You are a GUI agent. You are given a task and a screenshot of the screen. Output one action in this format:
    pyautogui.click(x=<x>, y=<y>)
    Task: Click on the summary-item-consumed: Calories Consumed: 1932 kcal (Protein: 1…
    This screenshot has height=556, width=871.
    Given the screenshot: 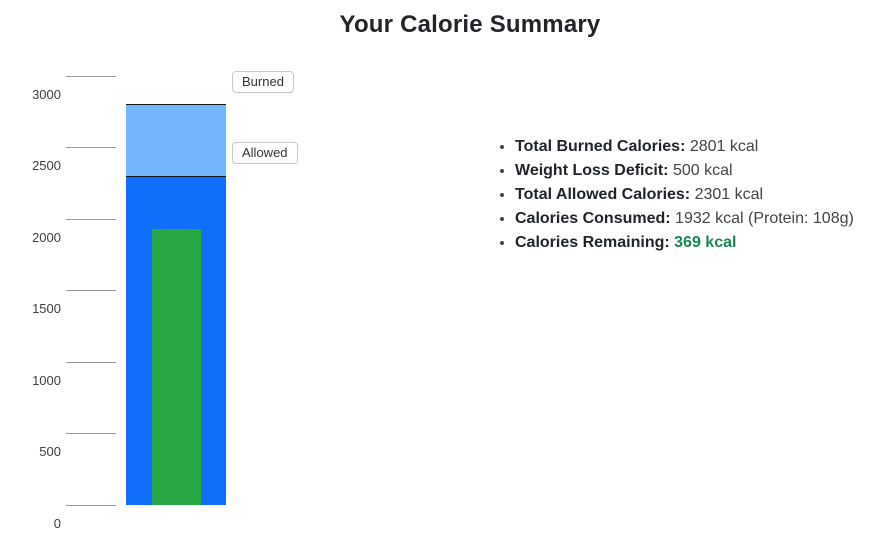 What is the action you would take?
    pyautogui.click(x=684, y=219)
    